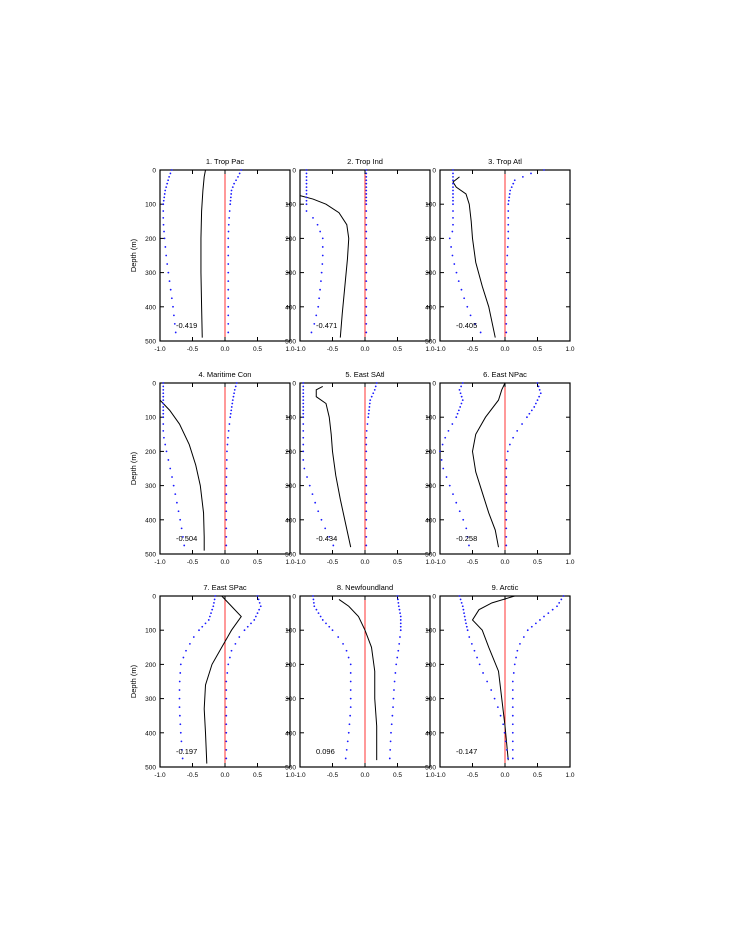 Image resolution: width=733 pixels, height=945 pixels. What do you see at coordinates (193, 562) in the screenshot?
I see `x-tick-label: -0.5` at bounding box center [193, 562].